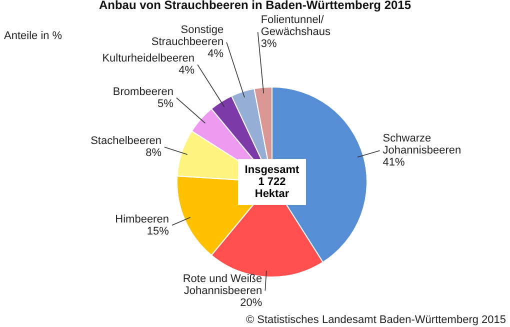 The image size is (510, 327). I want to click on slice-label: Kulturheidelbeeren, so click(148, 58).